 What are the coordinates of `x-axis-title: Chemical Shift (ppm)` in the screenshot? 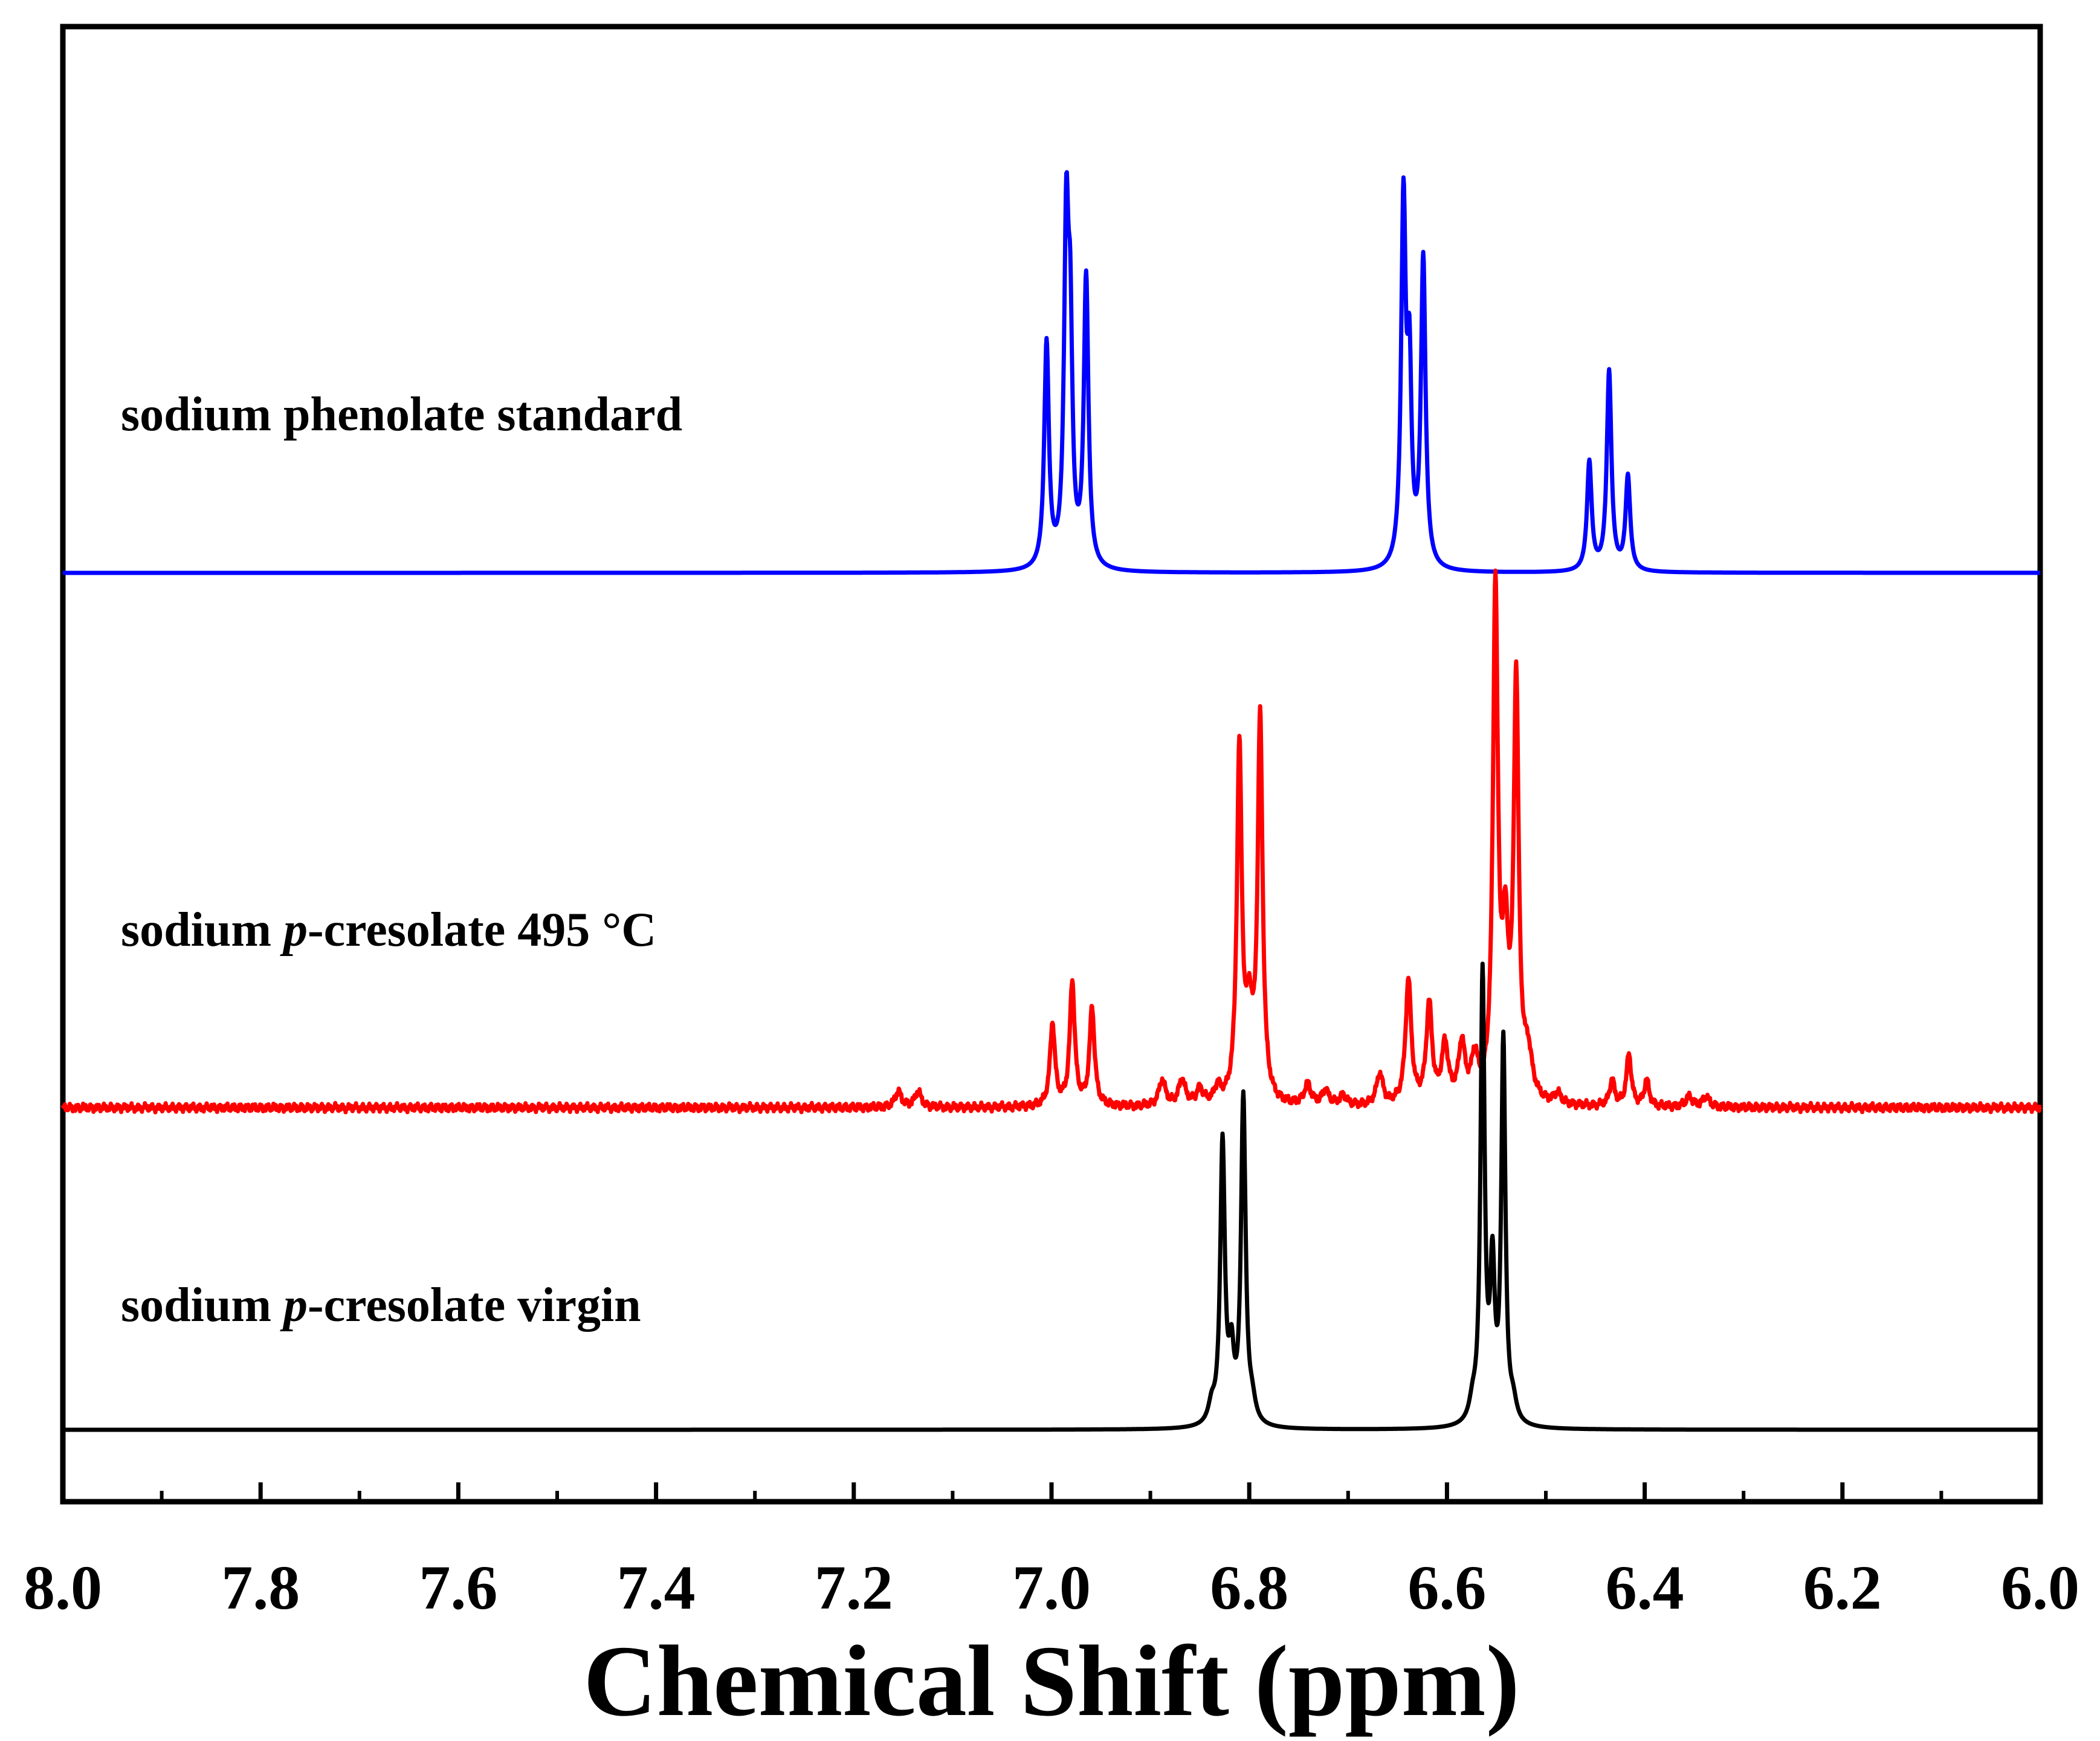 It's located at (1051, 1681).